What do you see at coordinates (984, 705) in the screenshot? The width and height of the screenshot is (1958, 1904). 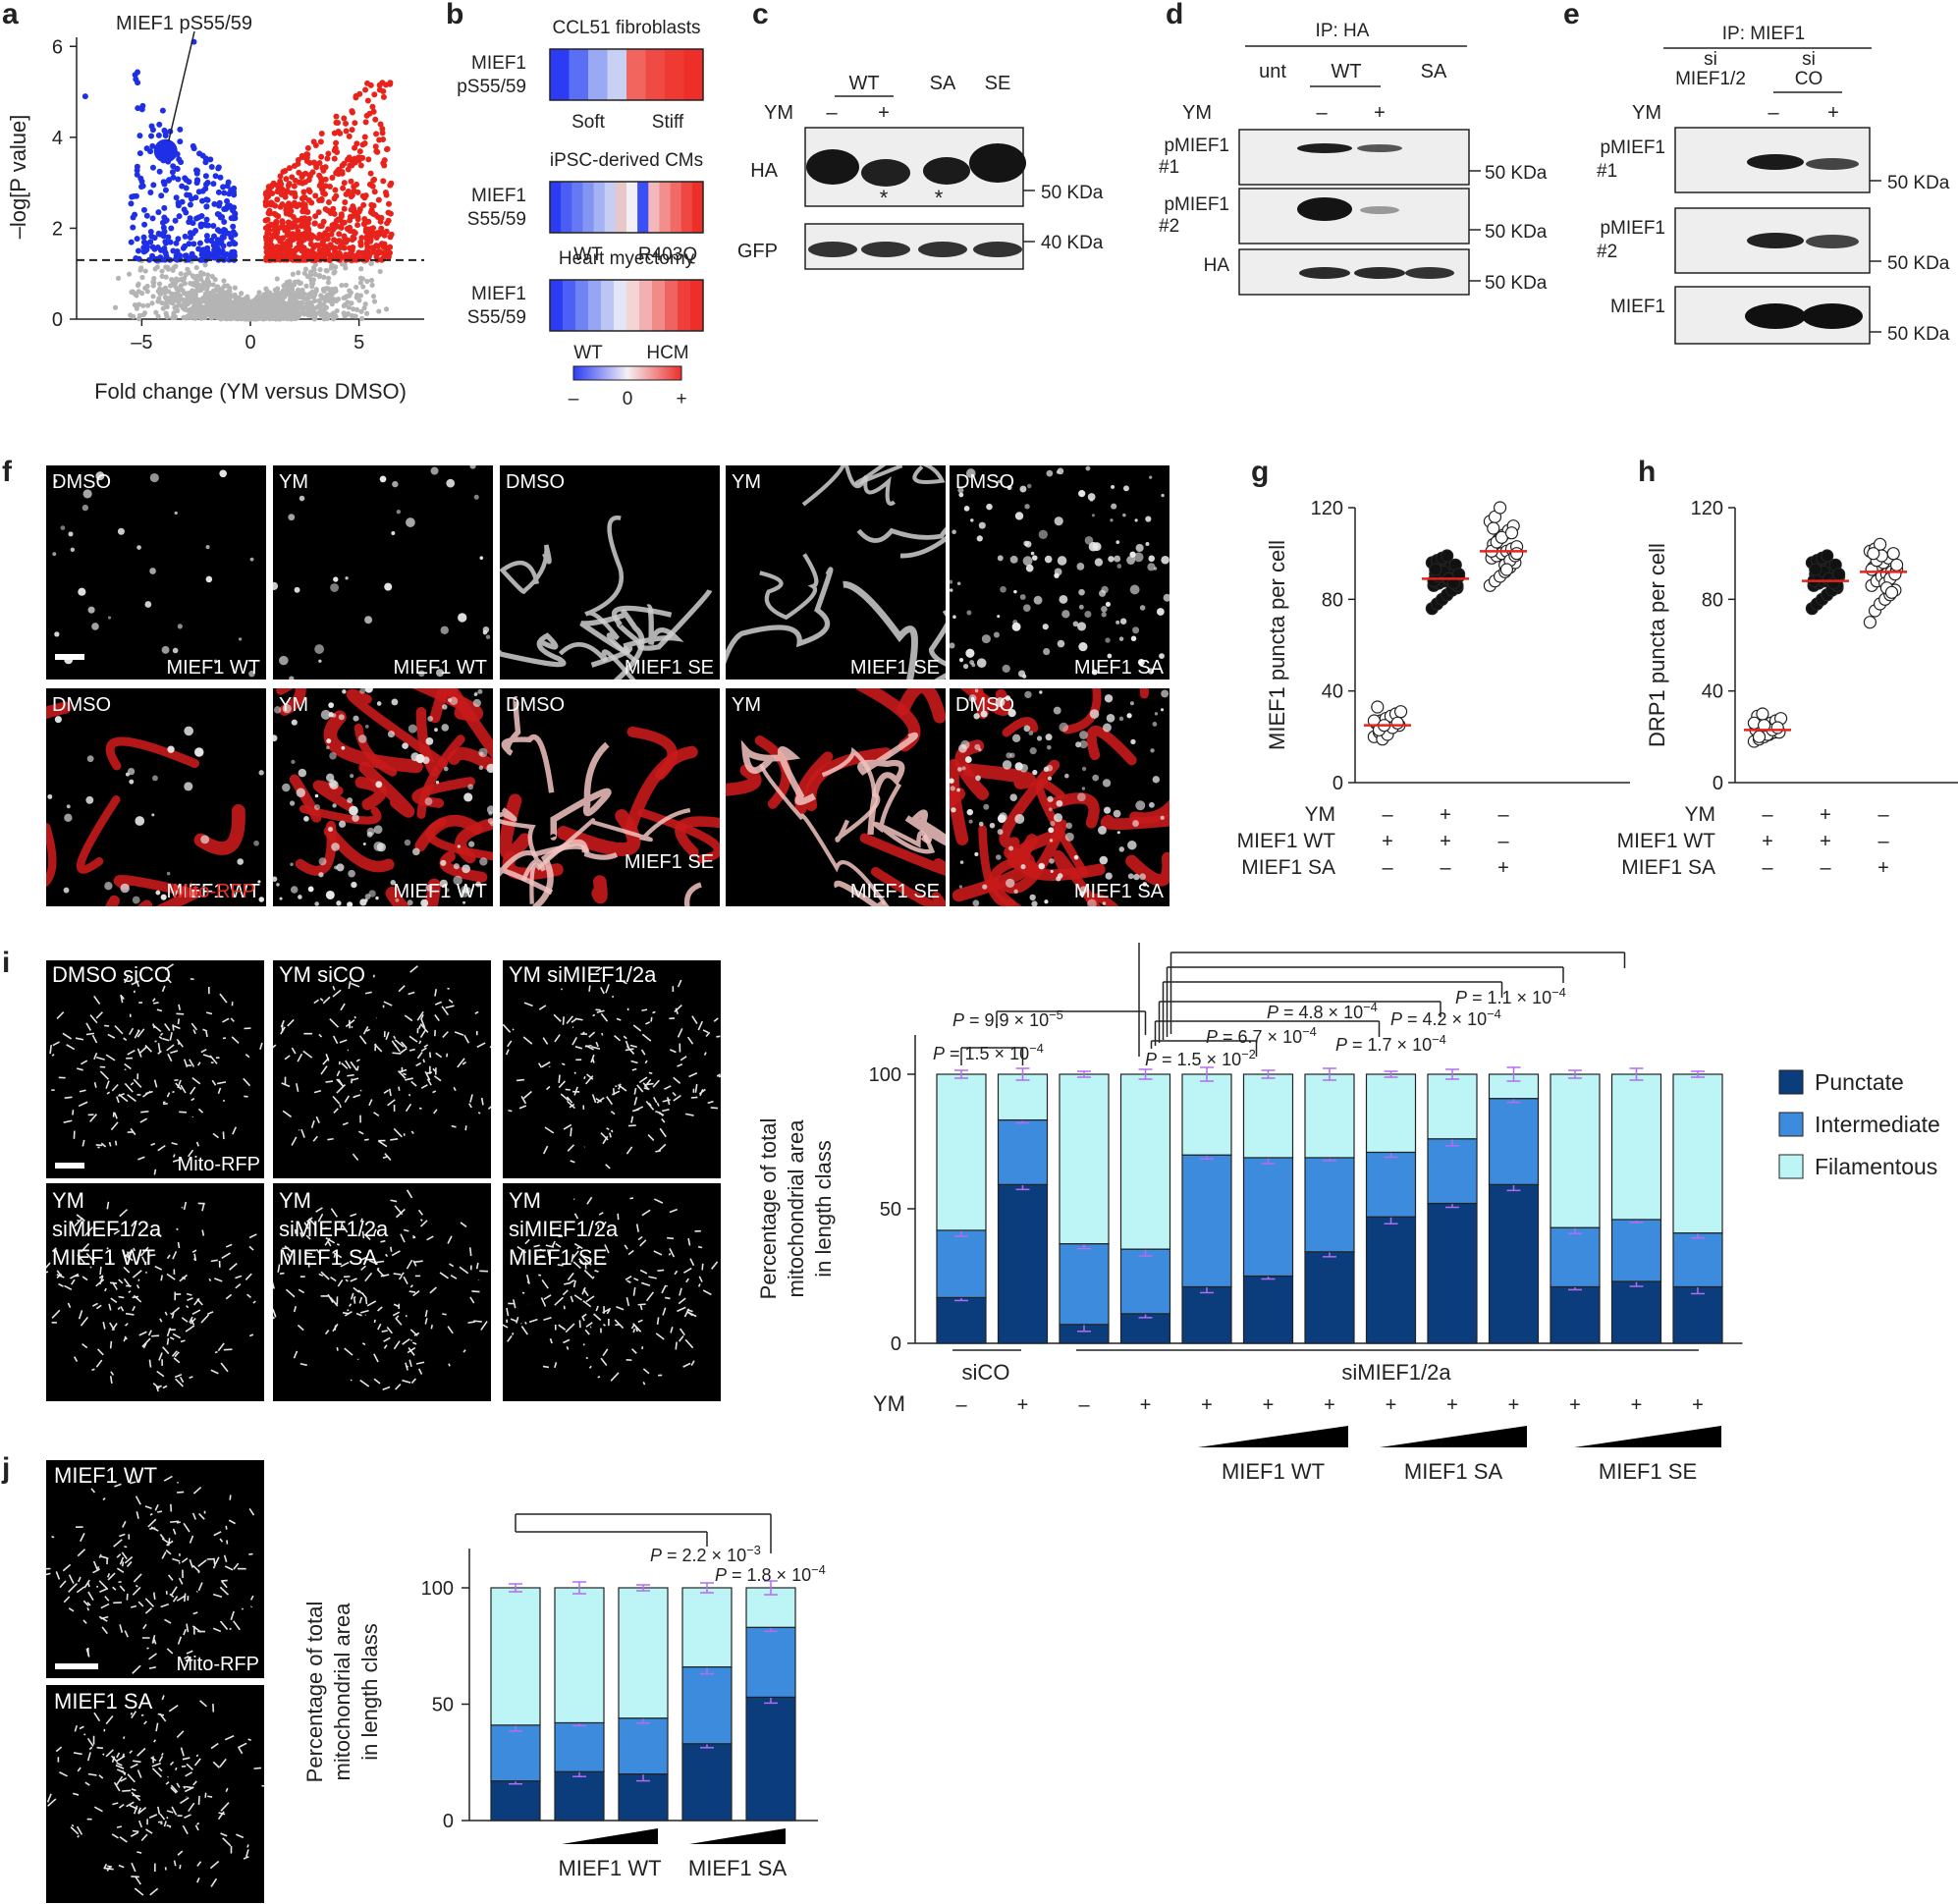 I see `micrograph-condition: DMSO` at bounding box center [984, 705].